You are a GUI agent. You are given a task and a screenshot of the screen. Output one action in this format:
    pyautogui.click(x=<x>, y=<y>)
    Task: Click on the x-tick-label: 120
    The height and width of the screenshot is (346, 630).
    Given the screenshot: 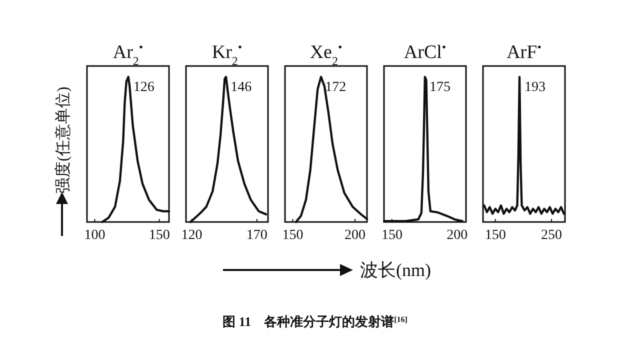 What is the action you would take?
    pyautogui.click(x=191, y=235)
    